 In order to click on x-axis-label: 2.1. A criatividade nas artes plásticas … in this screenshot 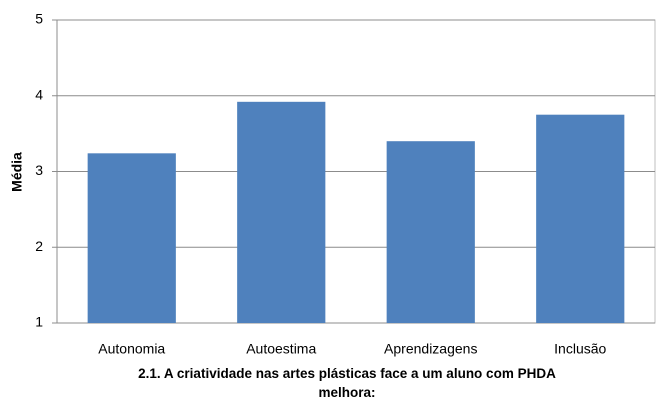, I will do `click(347, 383)`.